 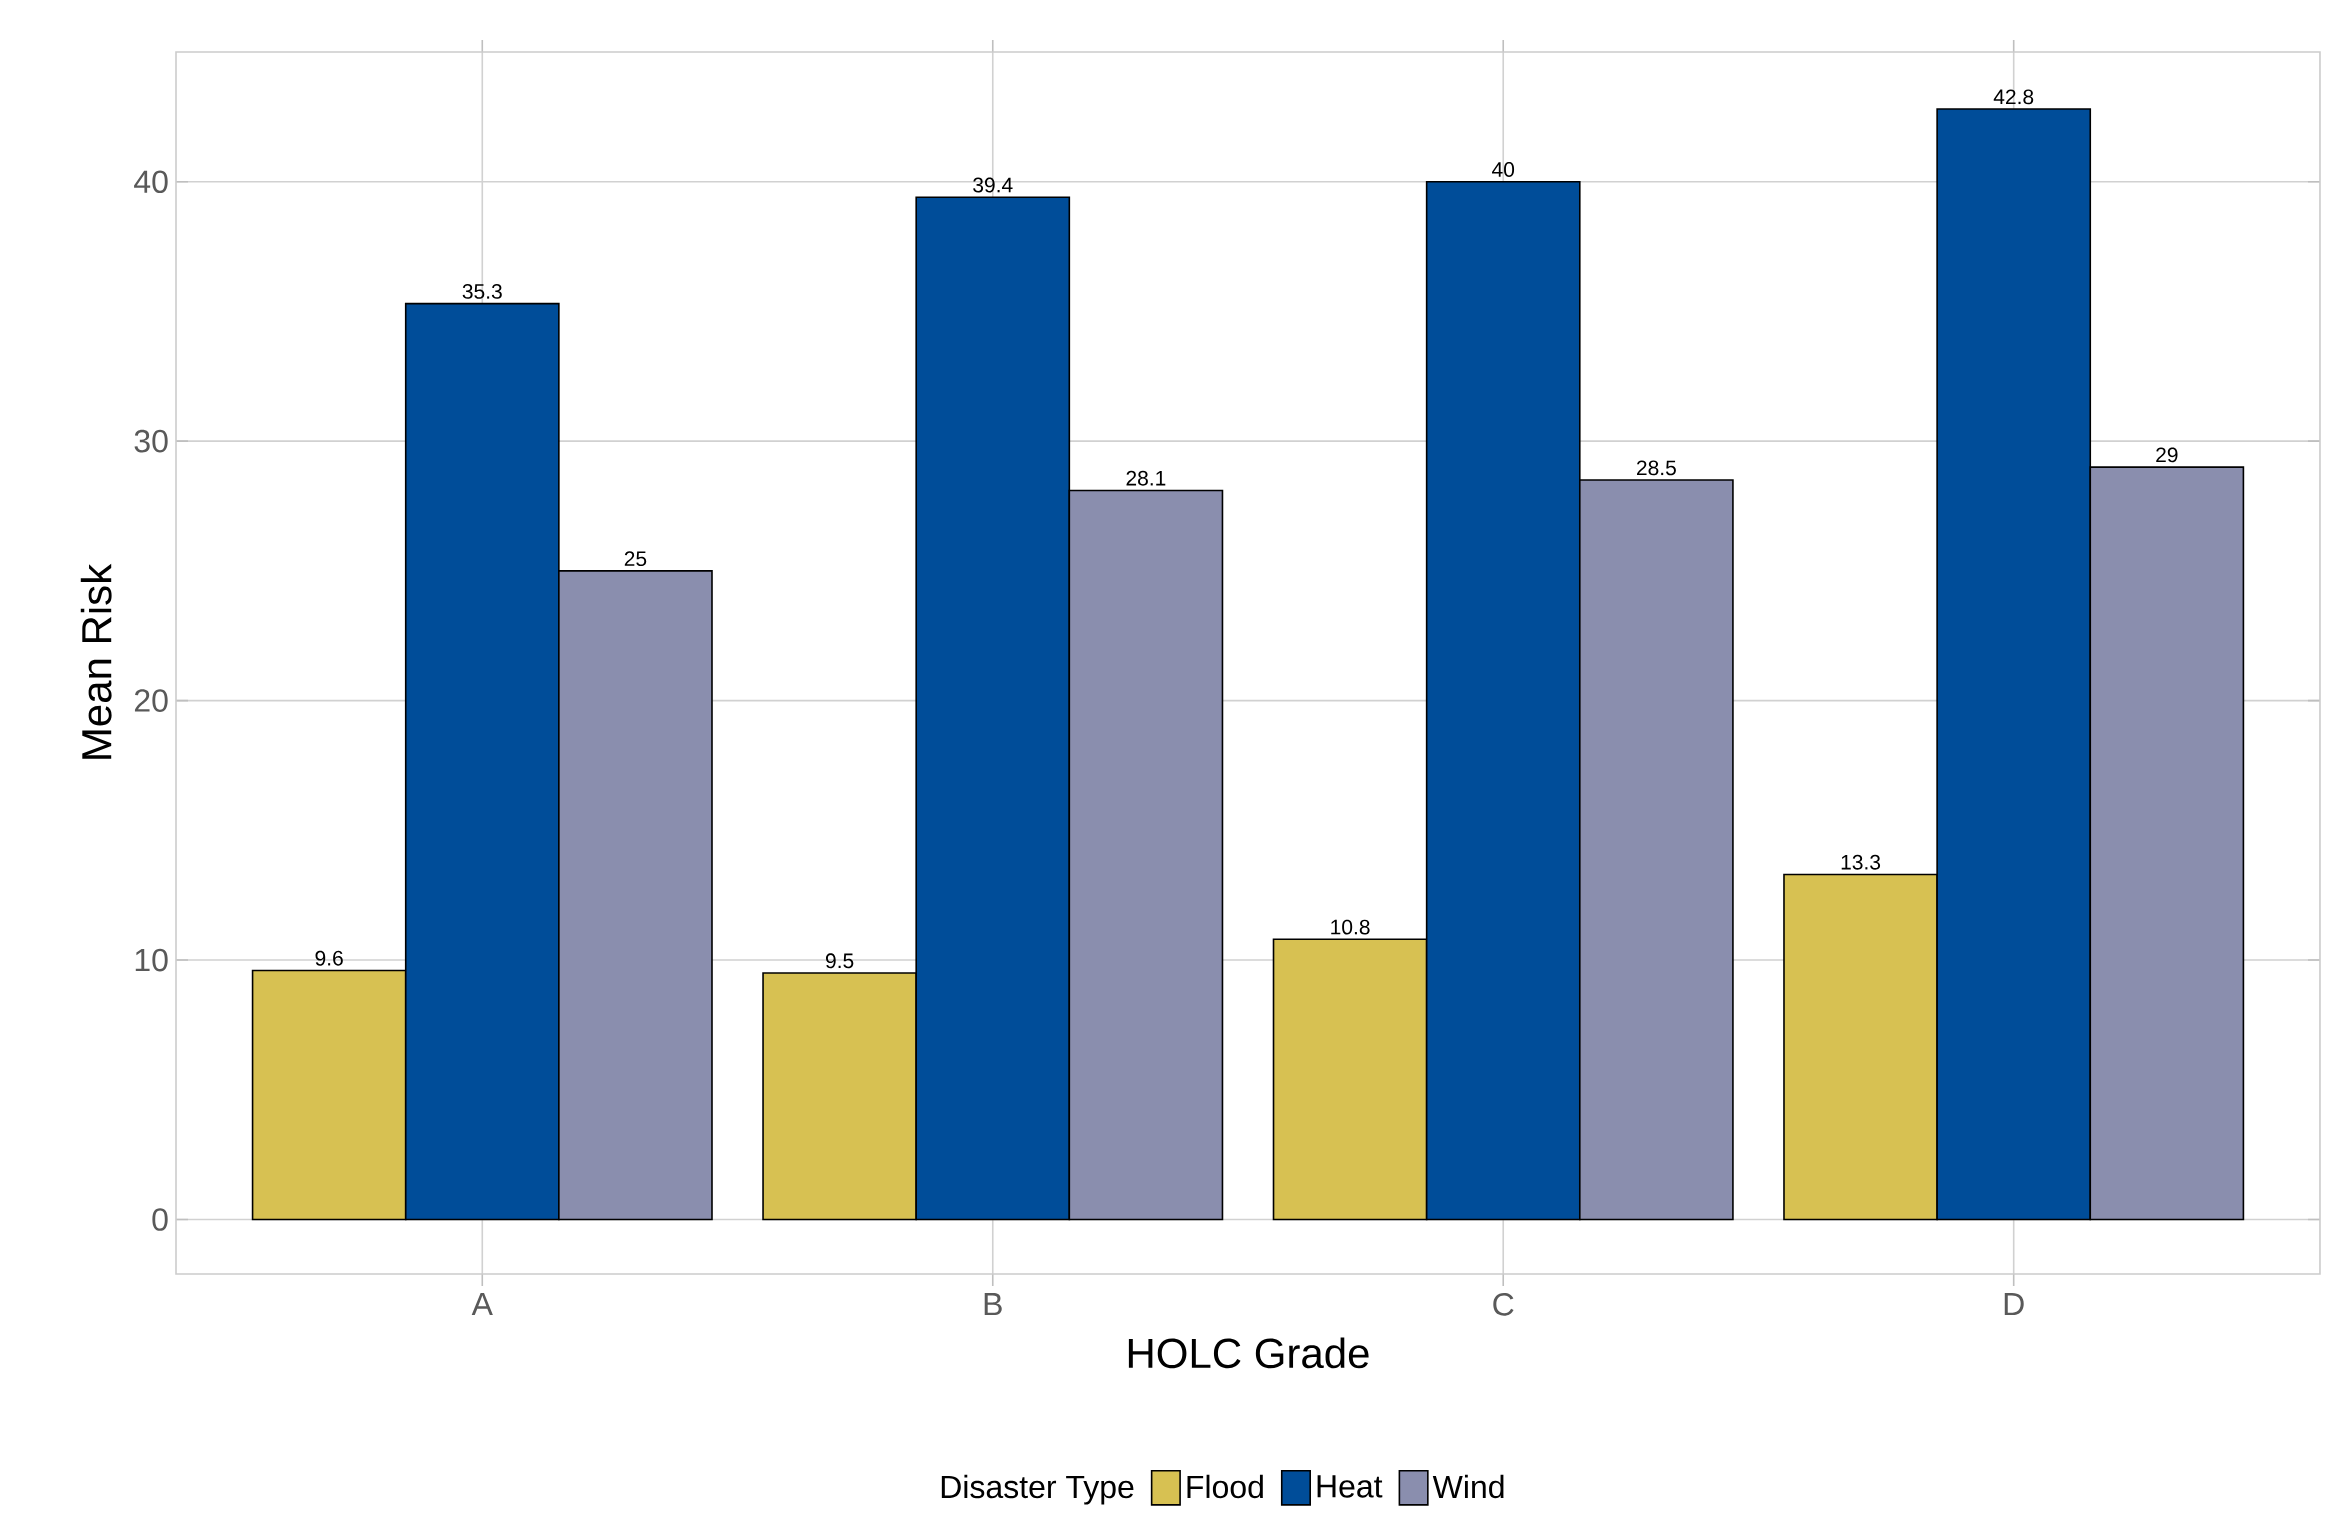 I want to click on y-tick-label: 30, so click(x=151, y=441).